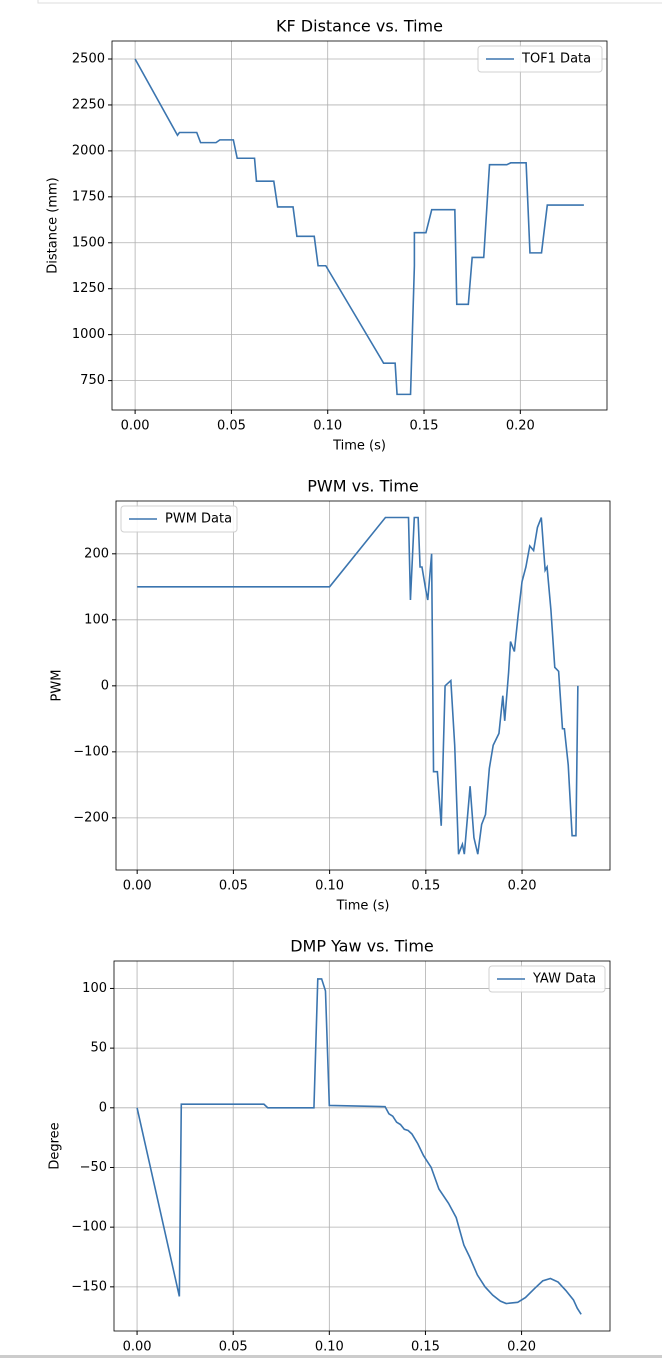 The image size is (662, 1358). I want to click on chart-title: KF Distance vs. Time, so click(359, 26).